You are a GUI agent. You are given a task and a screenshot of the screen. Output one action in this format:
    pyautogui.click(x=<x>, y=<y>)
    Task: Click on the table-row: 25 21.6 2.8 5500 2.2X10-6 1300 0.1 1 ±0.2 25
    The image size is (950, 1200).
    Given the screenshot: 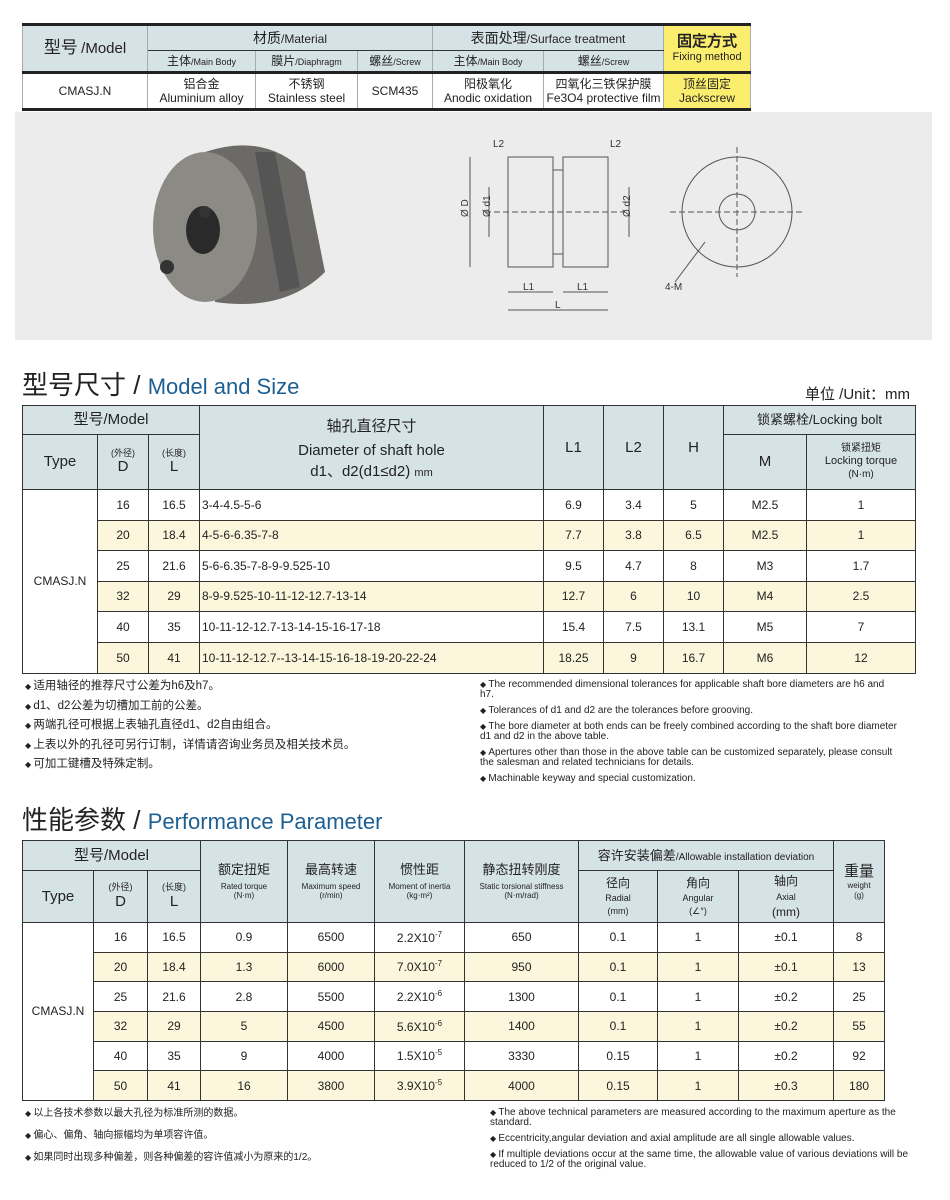 What is the action you would take?
    pyautogui.click(x=454, y=997)
    